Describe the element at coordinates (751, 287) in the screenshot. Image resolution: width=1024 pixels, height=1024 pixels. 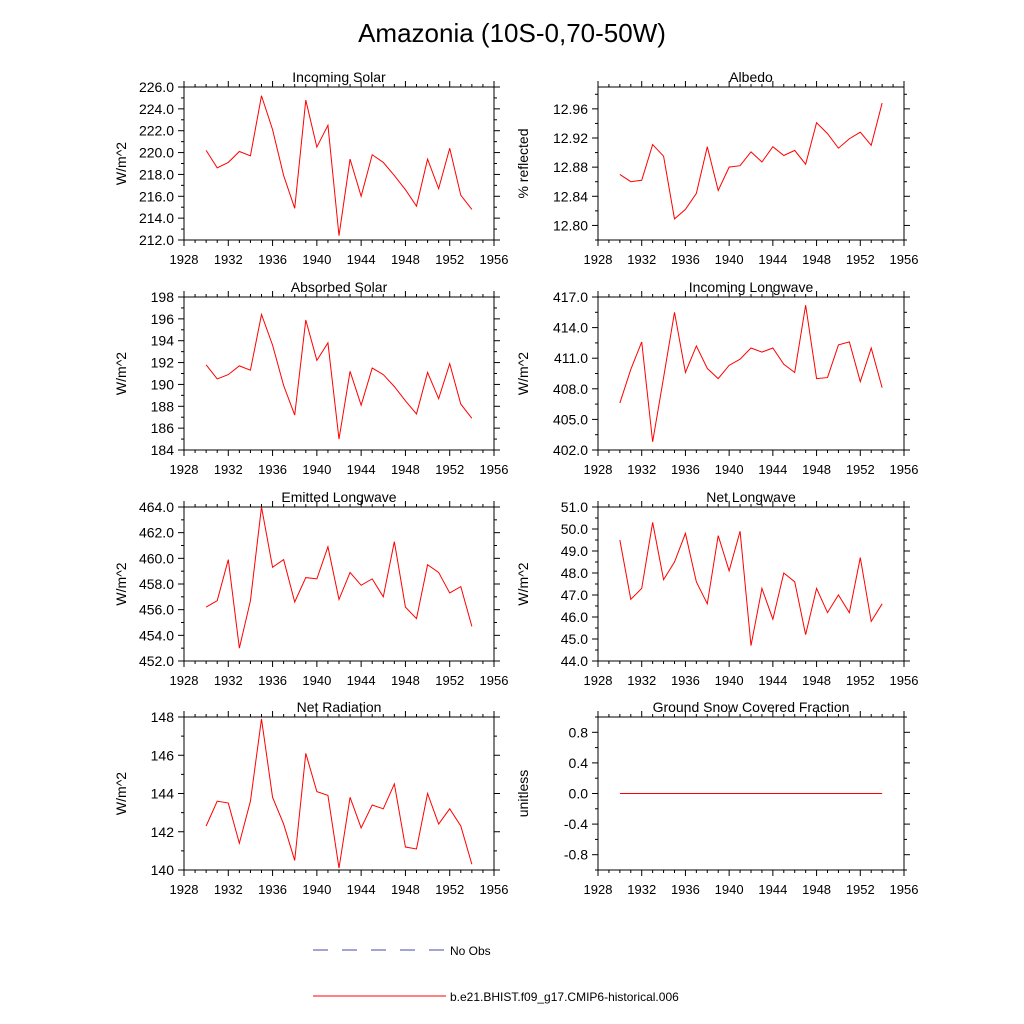
I see `panel-title: Incoming Longwave` at that location.